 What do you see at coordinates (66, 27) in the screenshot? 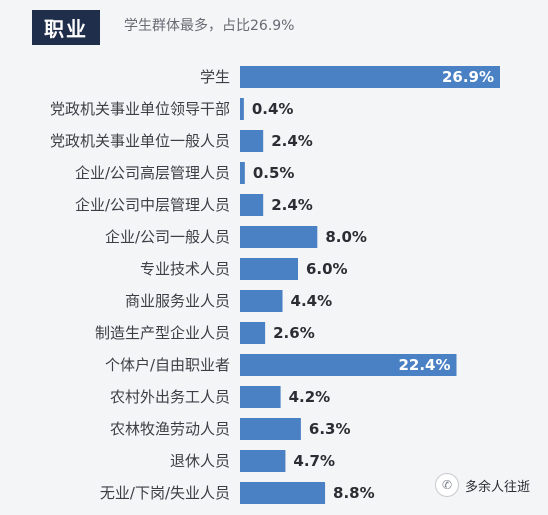
I see `chart-title: 职业` at bounding box center [66, 27].